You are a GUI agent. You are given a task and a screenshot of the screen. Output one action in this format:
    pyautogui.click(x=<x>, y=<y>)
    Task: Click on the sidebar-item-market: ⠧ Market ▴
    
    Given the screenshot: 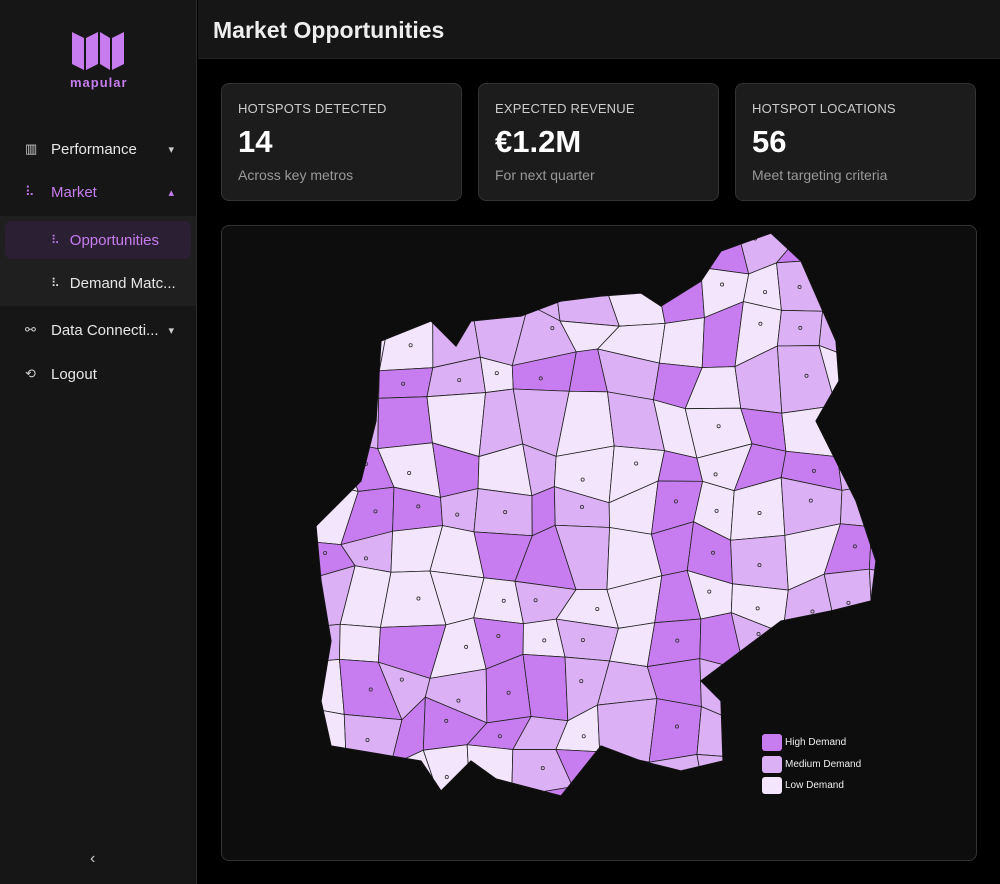 What is the action you would take?
    pyautogui.click(x=98, y=192)
    